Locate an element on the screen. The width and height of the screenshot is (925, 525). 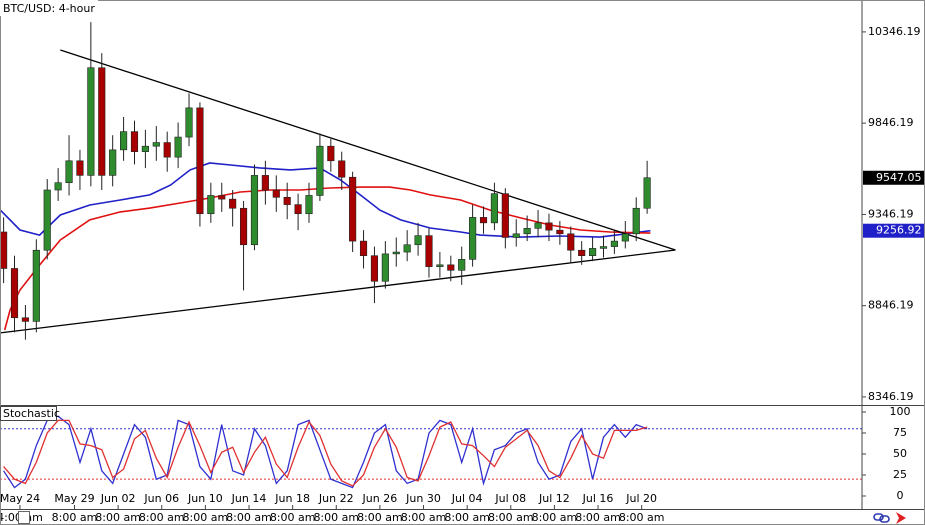
y-tick-label: 9846.19 is located at coordinates (891, 122).